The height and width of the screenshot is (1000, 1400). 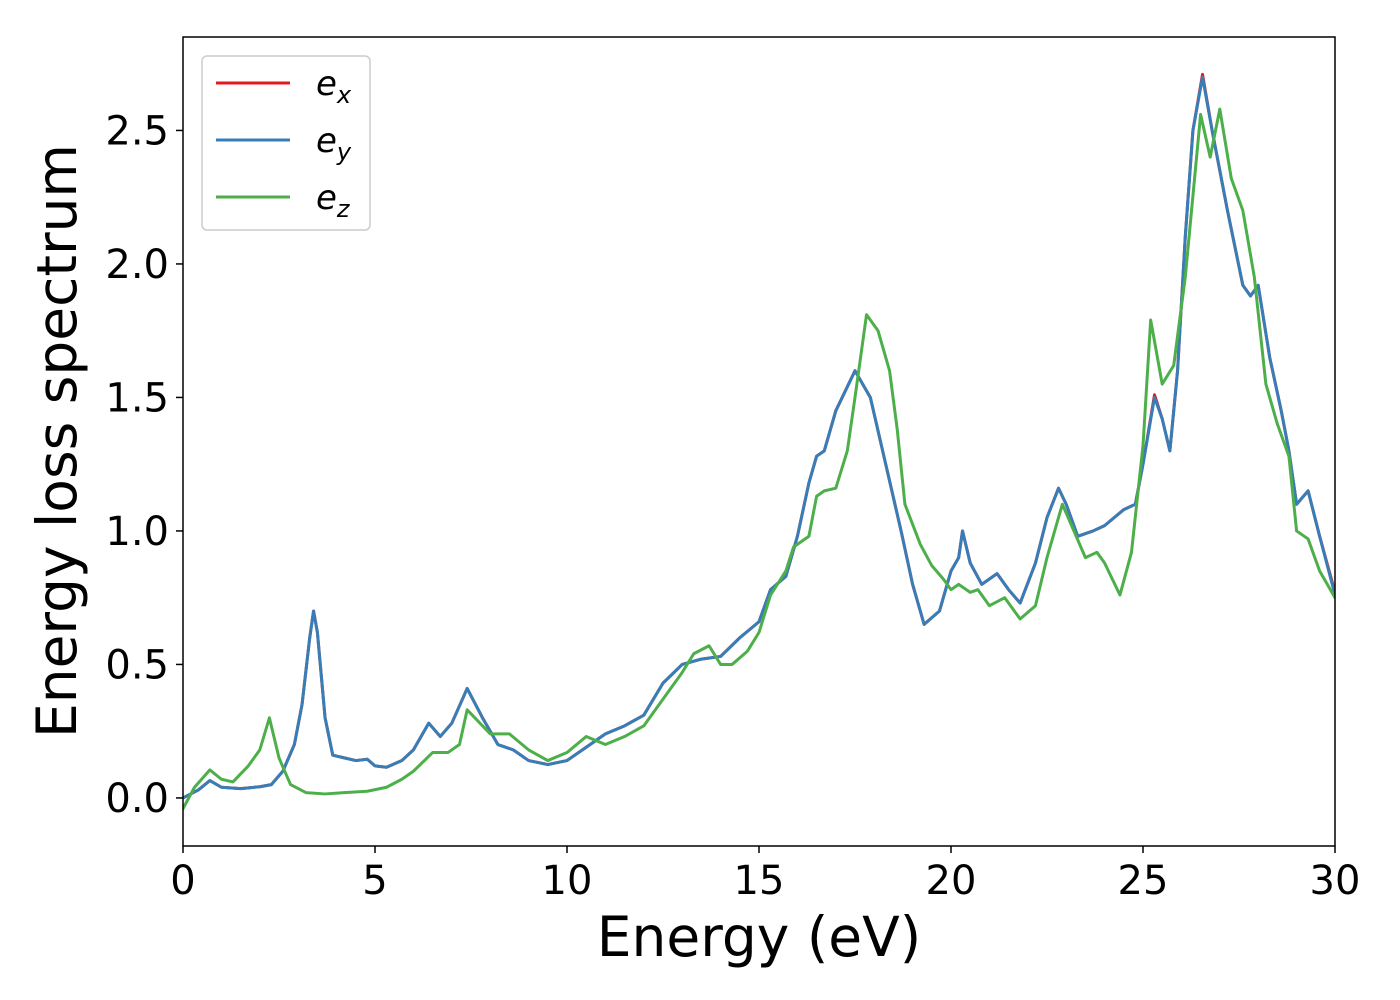 I want to click on x-axis: 0 5 10 15 20 25 30, so click(x=765, y=875).